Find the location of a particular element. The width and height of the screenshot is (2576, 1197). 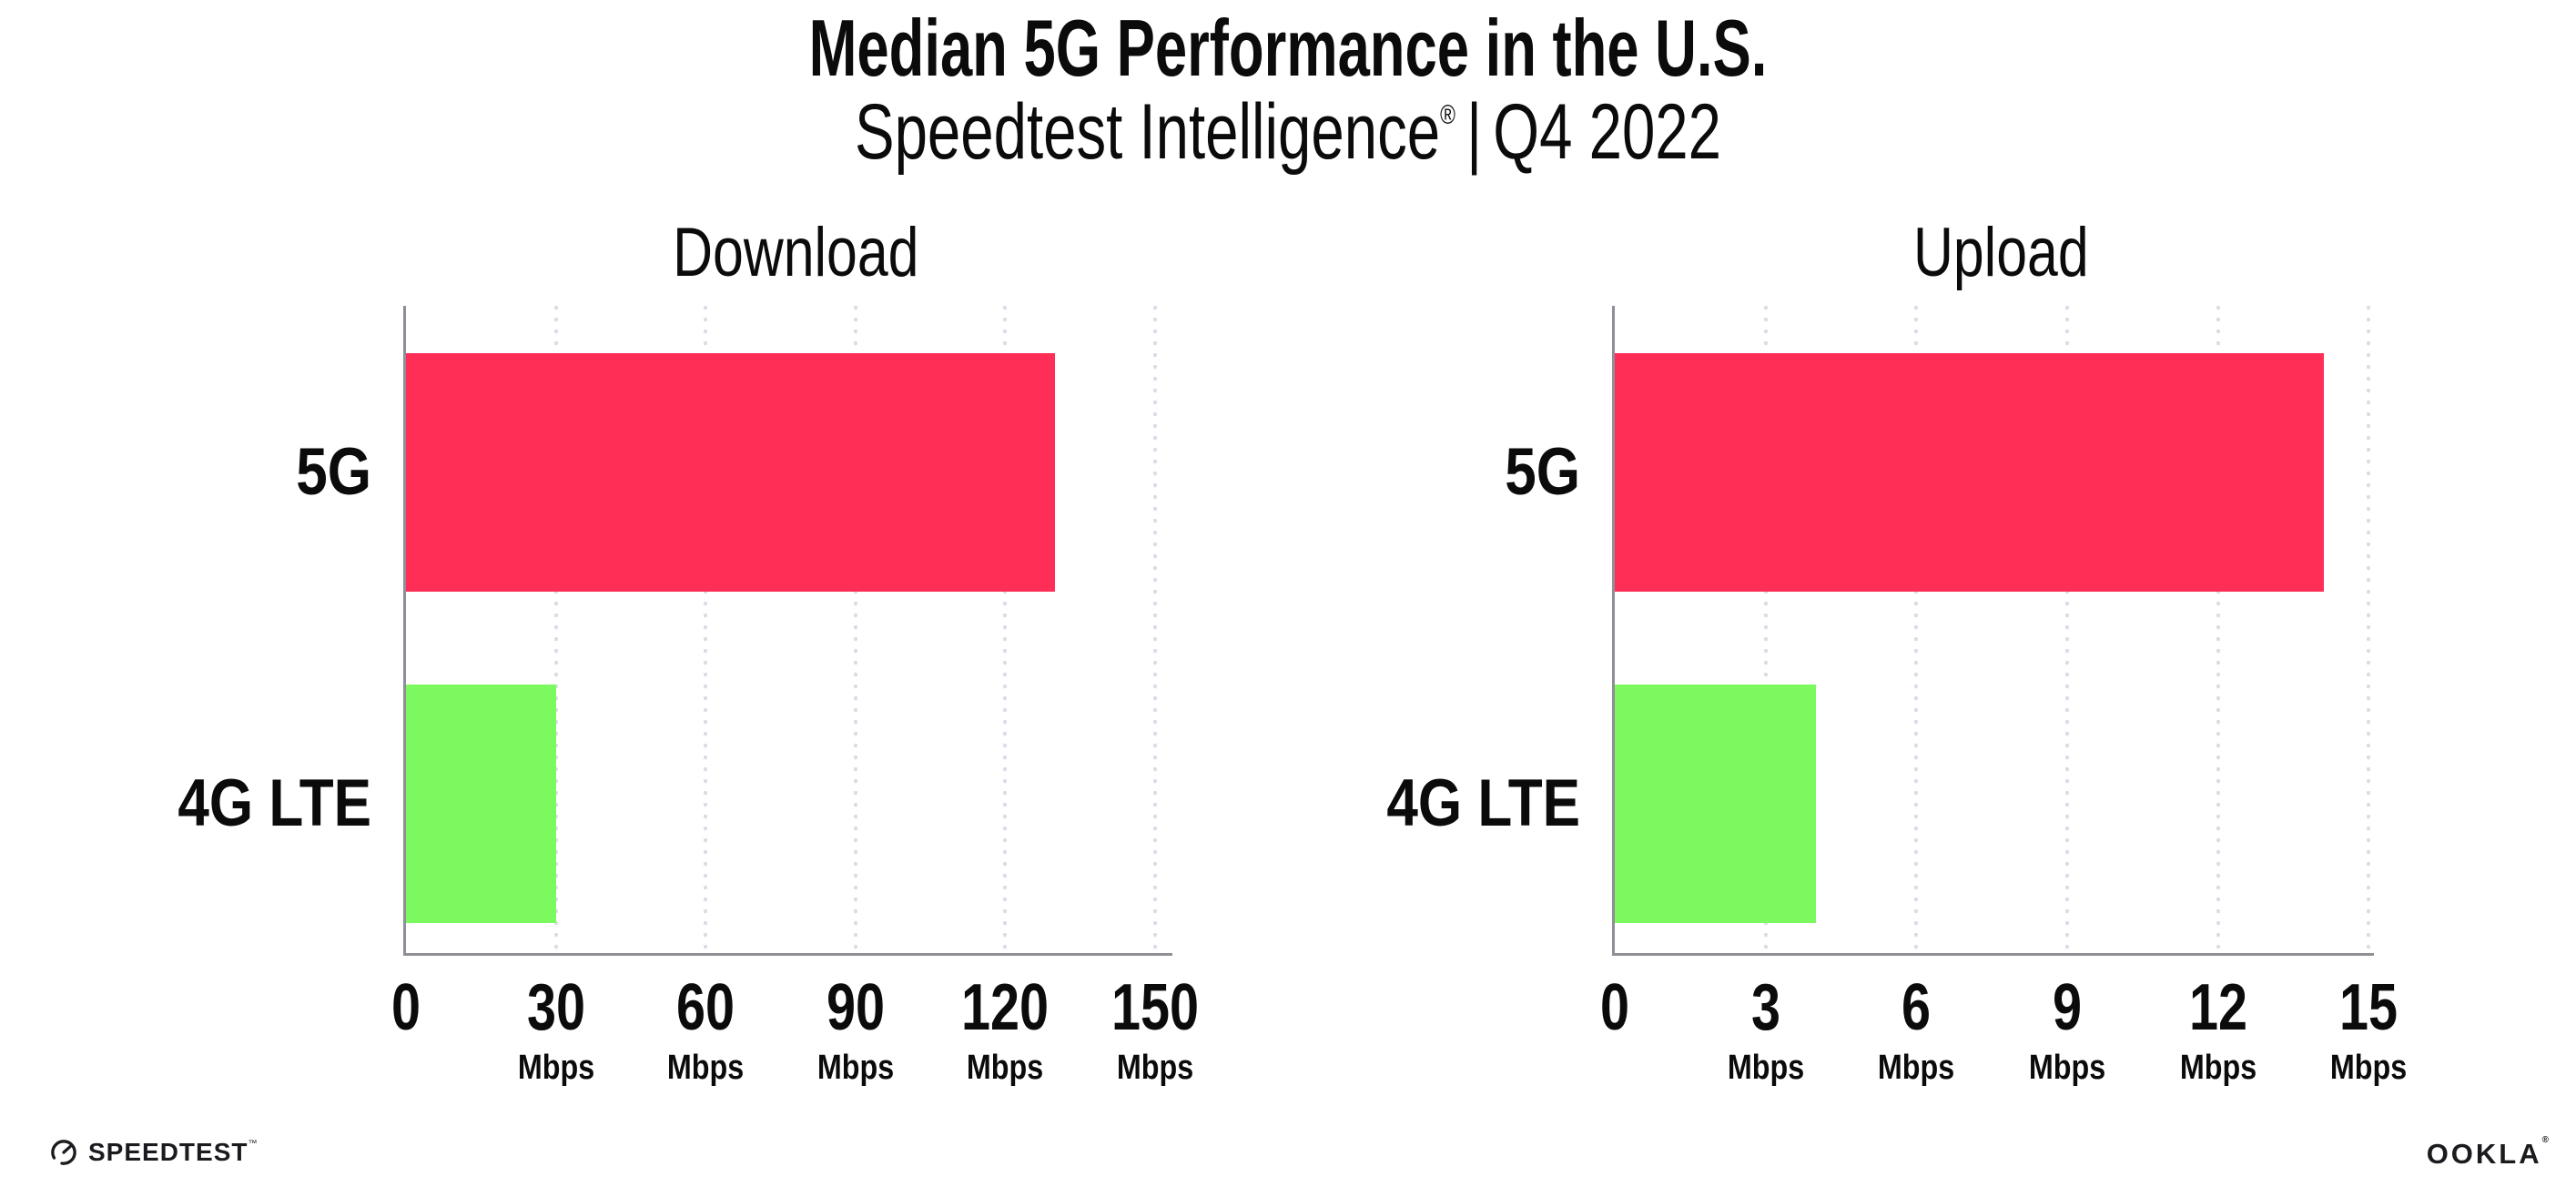

x-tick-3: 3 Mbps is located at coordinates (1765, 1031).